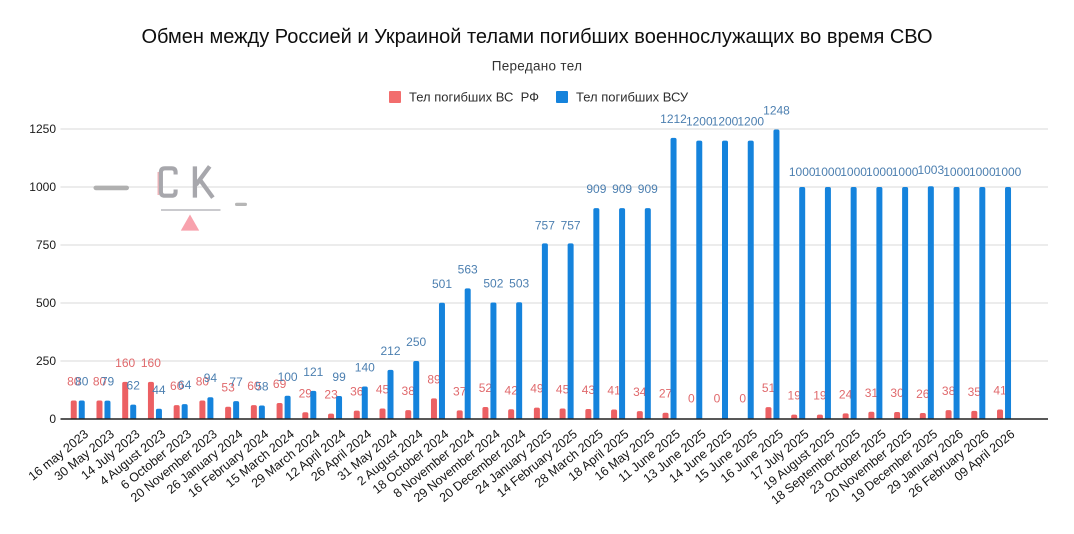 This screenshot has height=534, width=1074. Describe the element at coordinates (493, 284) in the screenshot. I see `svg-text: 502` at that location.